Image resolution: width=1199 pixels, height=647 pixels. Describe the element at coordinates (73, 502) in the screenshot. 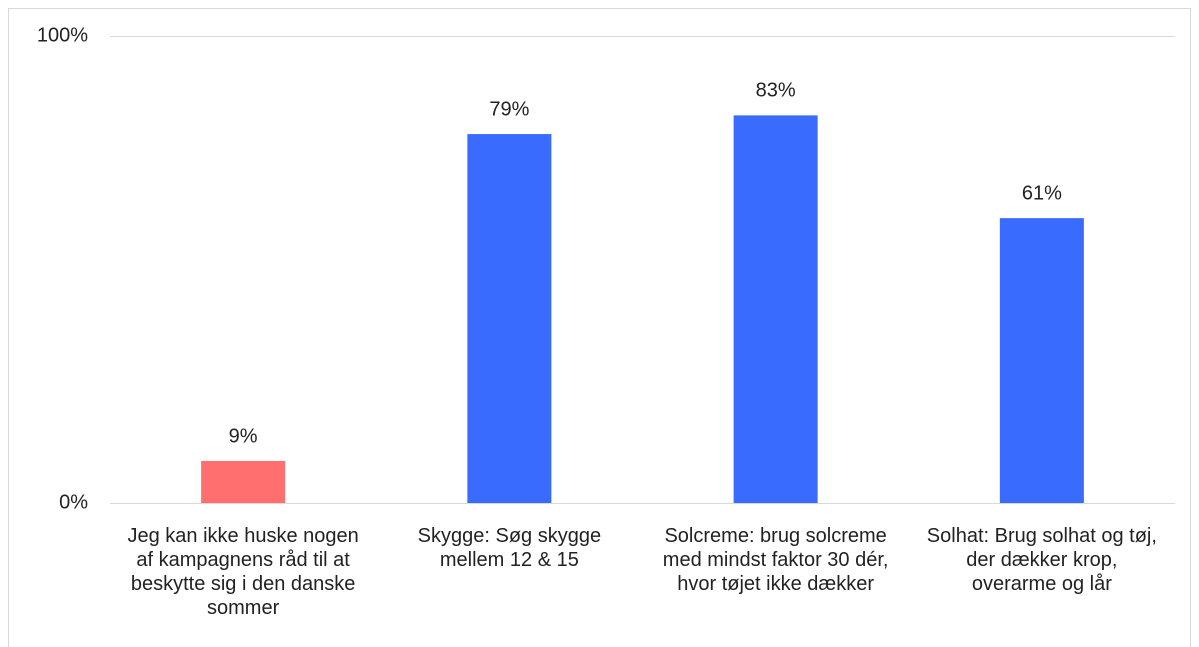

I see `y-tick-label: 0%` at that location.